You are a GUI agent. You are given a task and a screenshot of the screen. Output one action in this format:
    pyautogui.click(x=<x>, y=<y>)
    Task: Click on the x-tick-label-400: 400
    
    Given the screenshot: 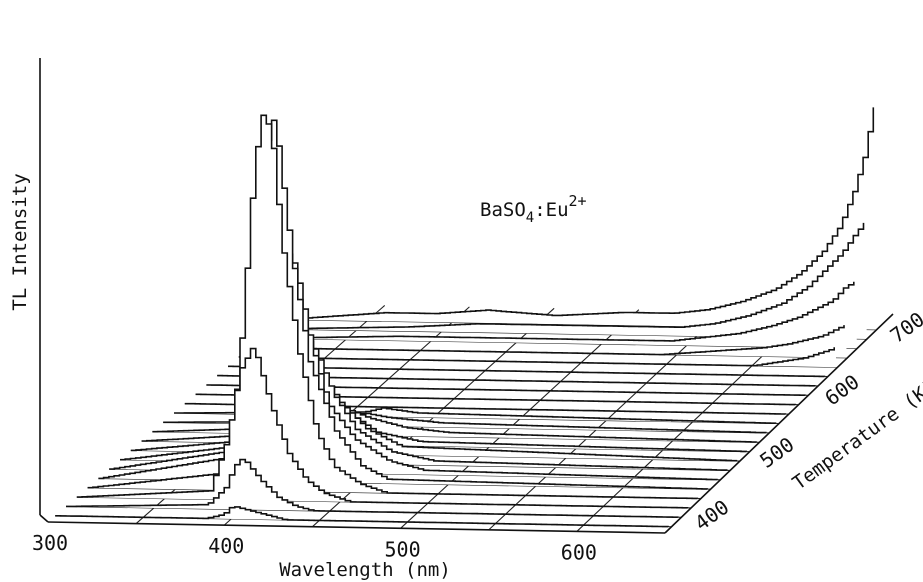 What is the action you would take?
    pyautogui.click(x=226, y=546)
    